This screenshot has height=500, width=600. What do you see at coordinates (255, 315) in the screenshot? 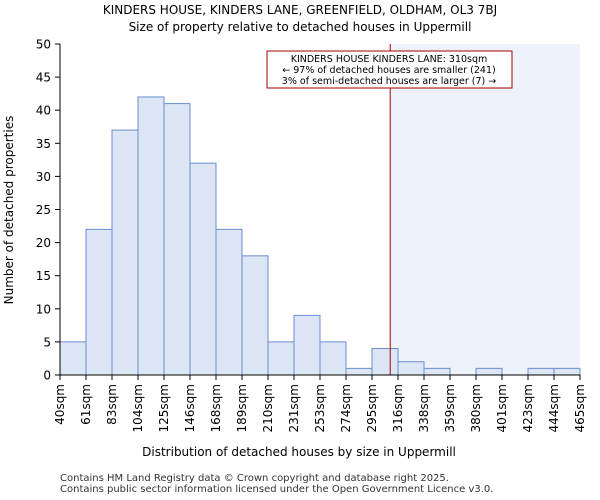
I see `bar-189sqm` at bounding box center [255, 315].